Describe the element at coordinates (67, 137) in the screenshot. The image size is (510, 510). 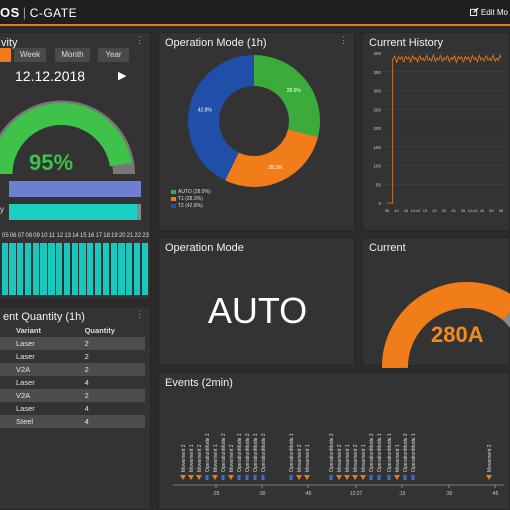
I see `availability-gauge` at that location.